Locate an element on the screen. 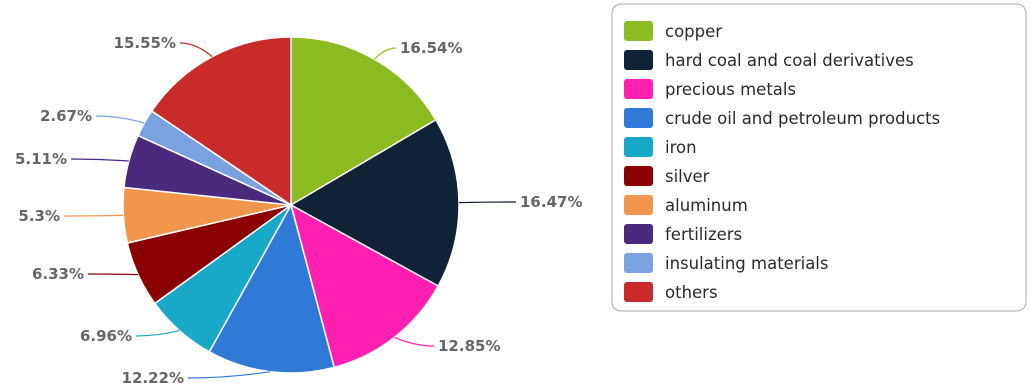 This screenshot has width=1030, height=387. legend-label: iron is located at coordinates (681, 147).